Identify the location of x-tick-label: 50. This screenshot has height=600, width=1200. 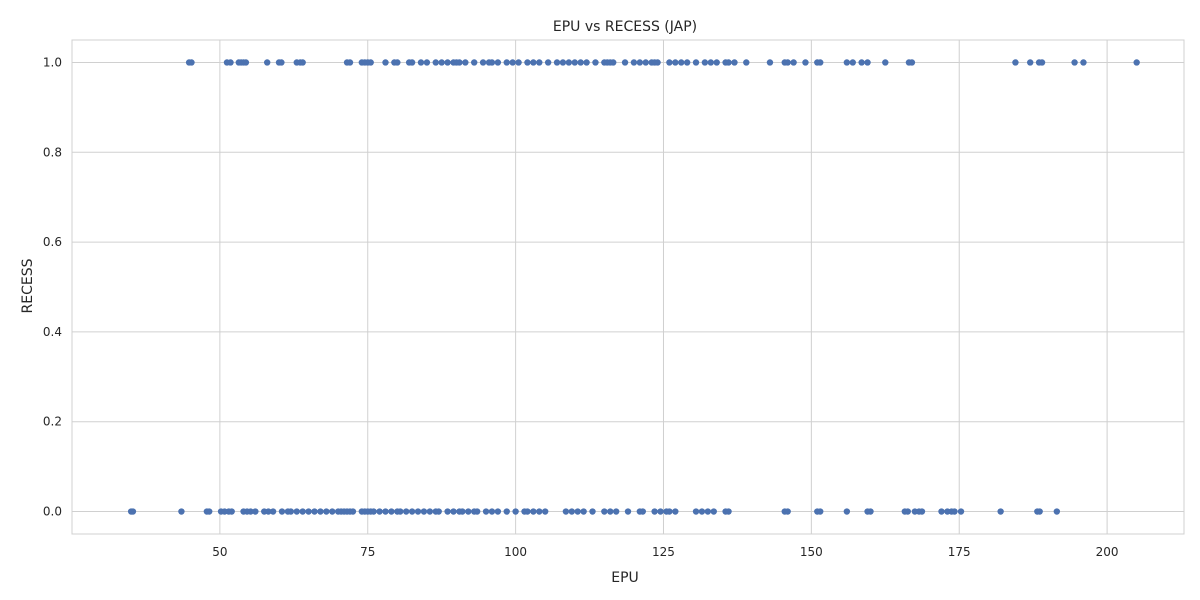
(219, 552).